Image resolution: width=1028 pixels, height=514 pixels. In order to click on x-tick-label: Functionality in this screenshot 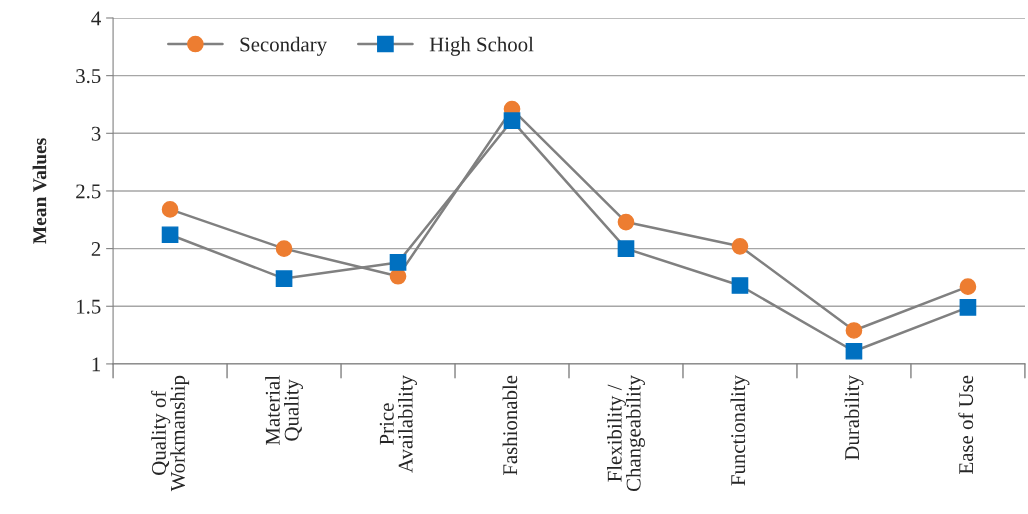, I will do `click(740, 430)`.